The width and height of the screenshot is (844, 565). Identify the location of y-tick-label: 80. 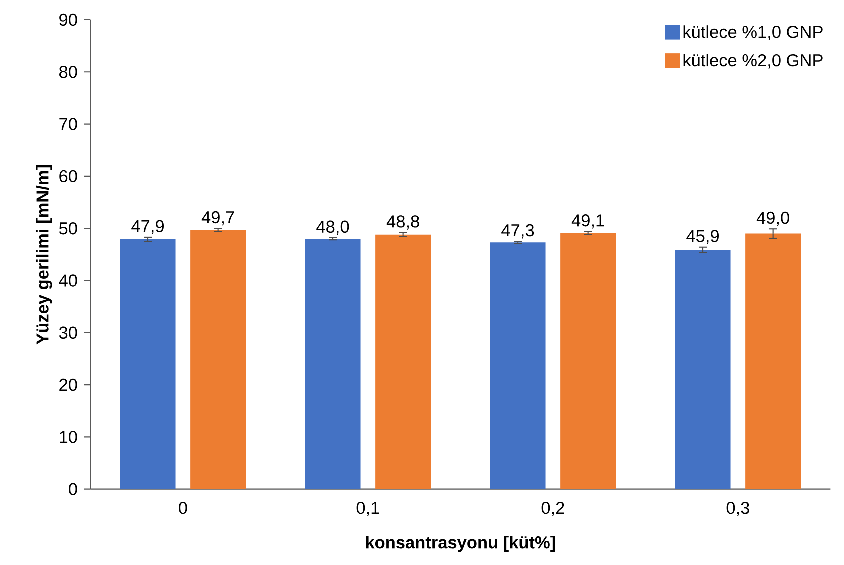
(69, 72).